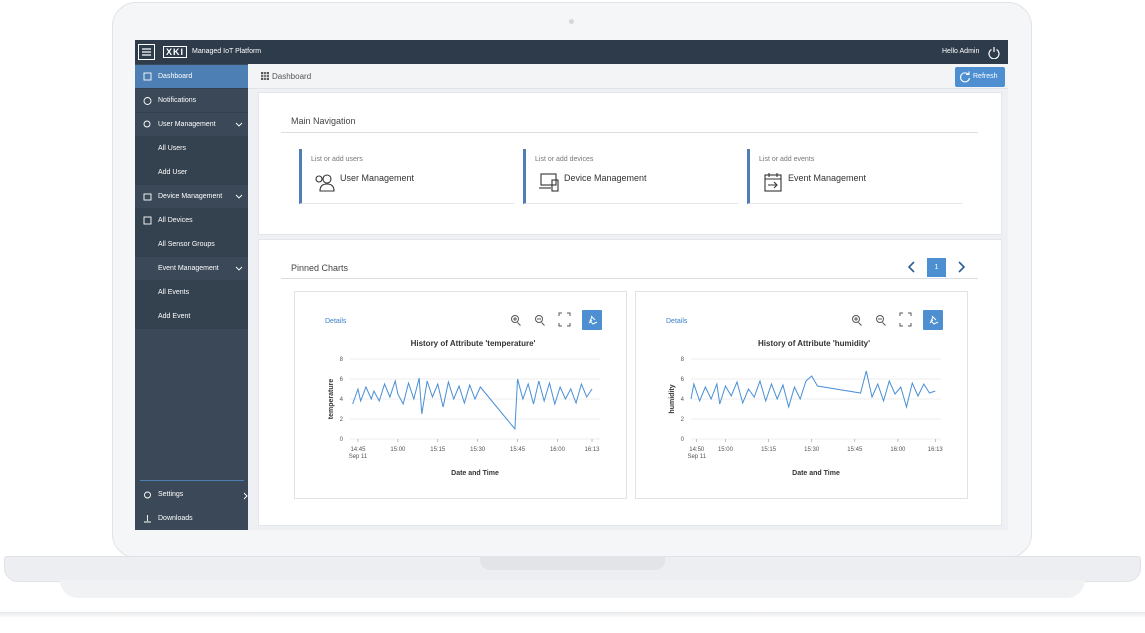 Image resolution: width=1145 pixels, height=633 pixels. What do you see at coordinates (175, 52) in the screenshot?
I see `logo: XKI` at bounding box center [175, 52].